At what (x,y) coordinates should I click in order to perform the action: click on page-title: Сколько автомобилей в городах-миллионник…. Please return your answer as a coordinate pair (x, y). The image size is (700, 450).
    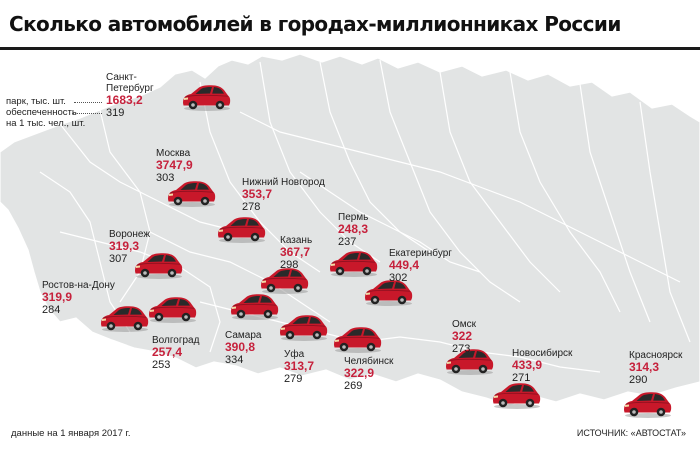
    Looking at the image, I should click on (315, 24).